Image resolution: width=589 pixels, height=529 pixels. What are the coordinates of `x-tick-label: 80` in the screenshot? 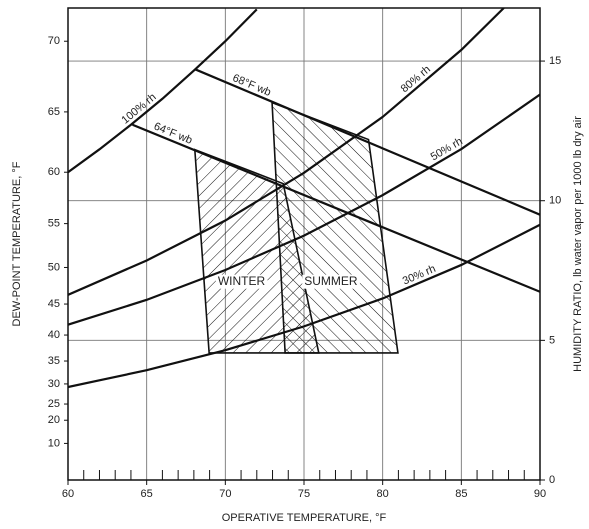 It's located at (383, 494).